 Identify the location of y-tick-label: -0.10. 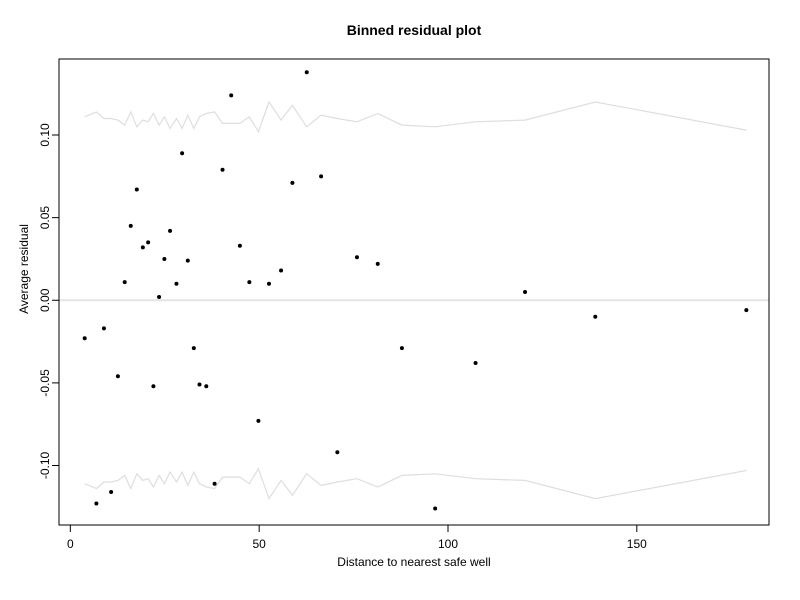
(45, 466).